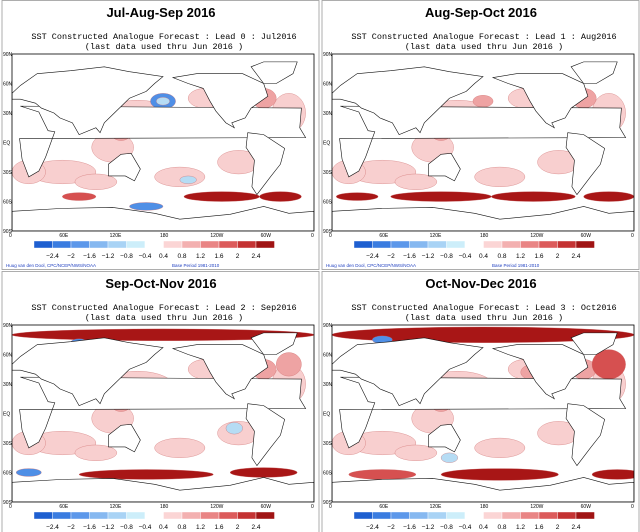 The height and width of the screenshot is (532, 640). Describe the element at coordinates (200, 527) in the screenshot. I see `colorbar-label: 1.2` at that location.